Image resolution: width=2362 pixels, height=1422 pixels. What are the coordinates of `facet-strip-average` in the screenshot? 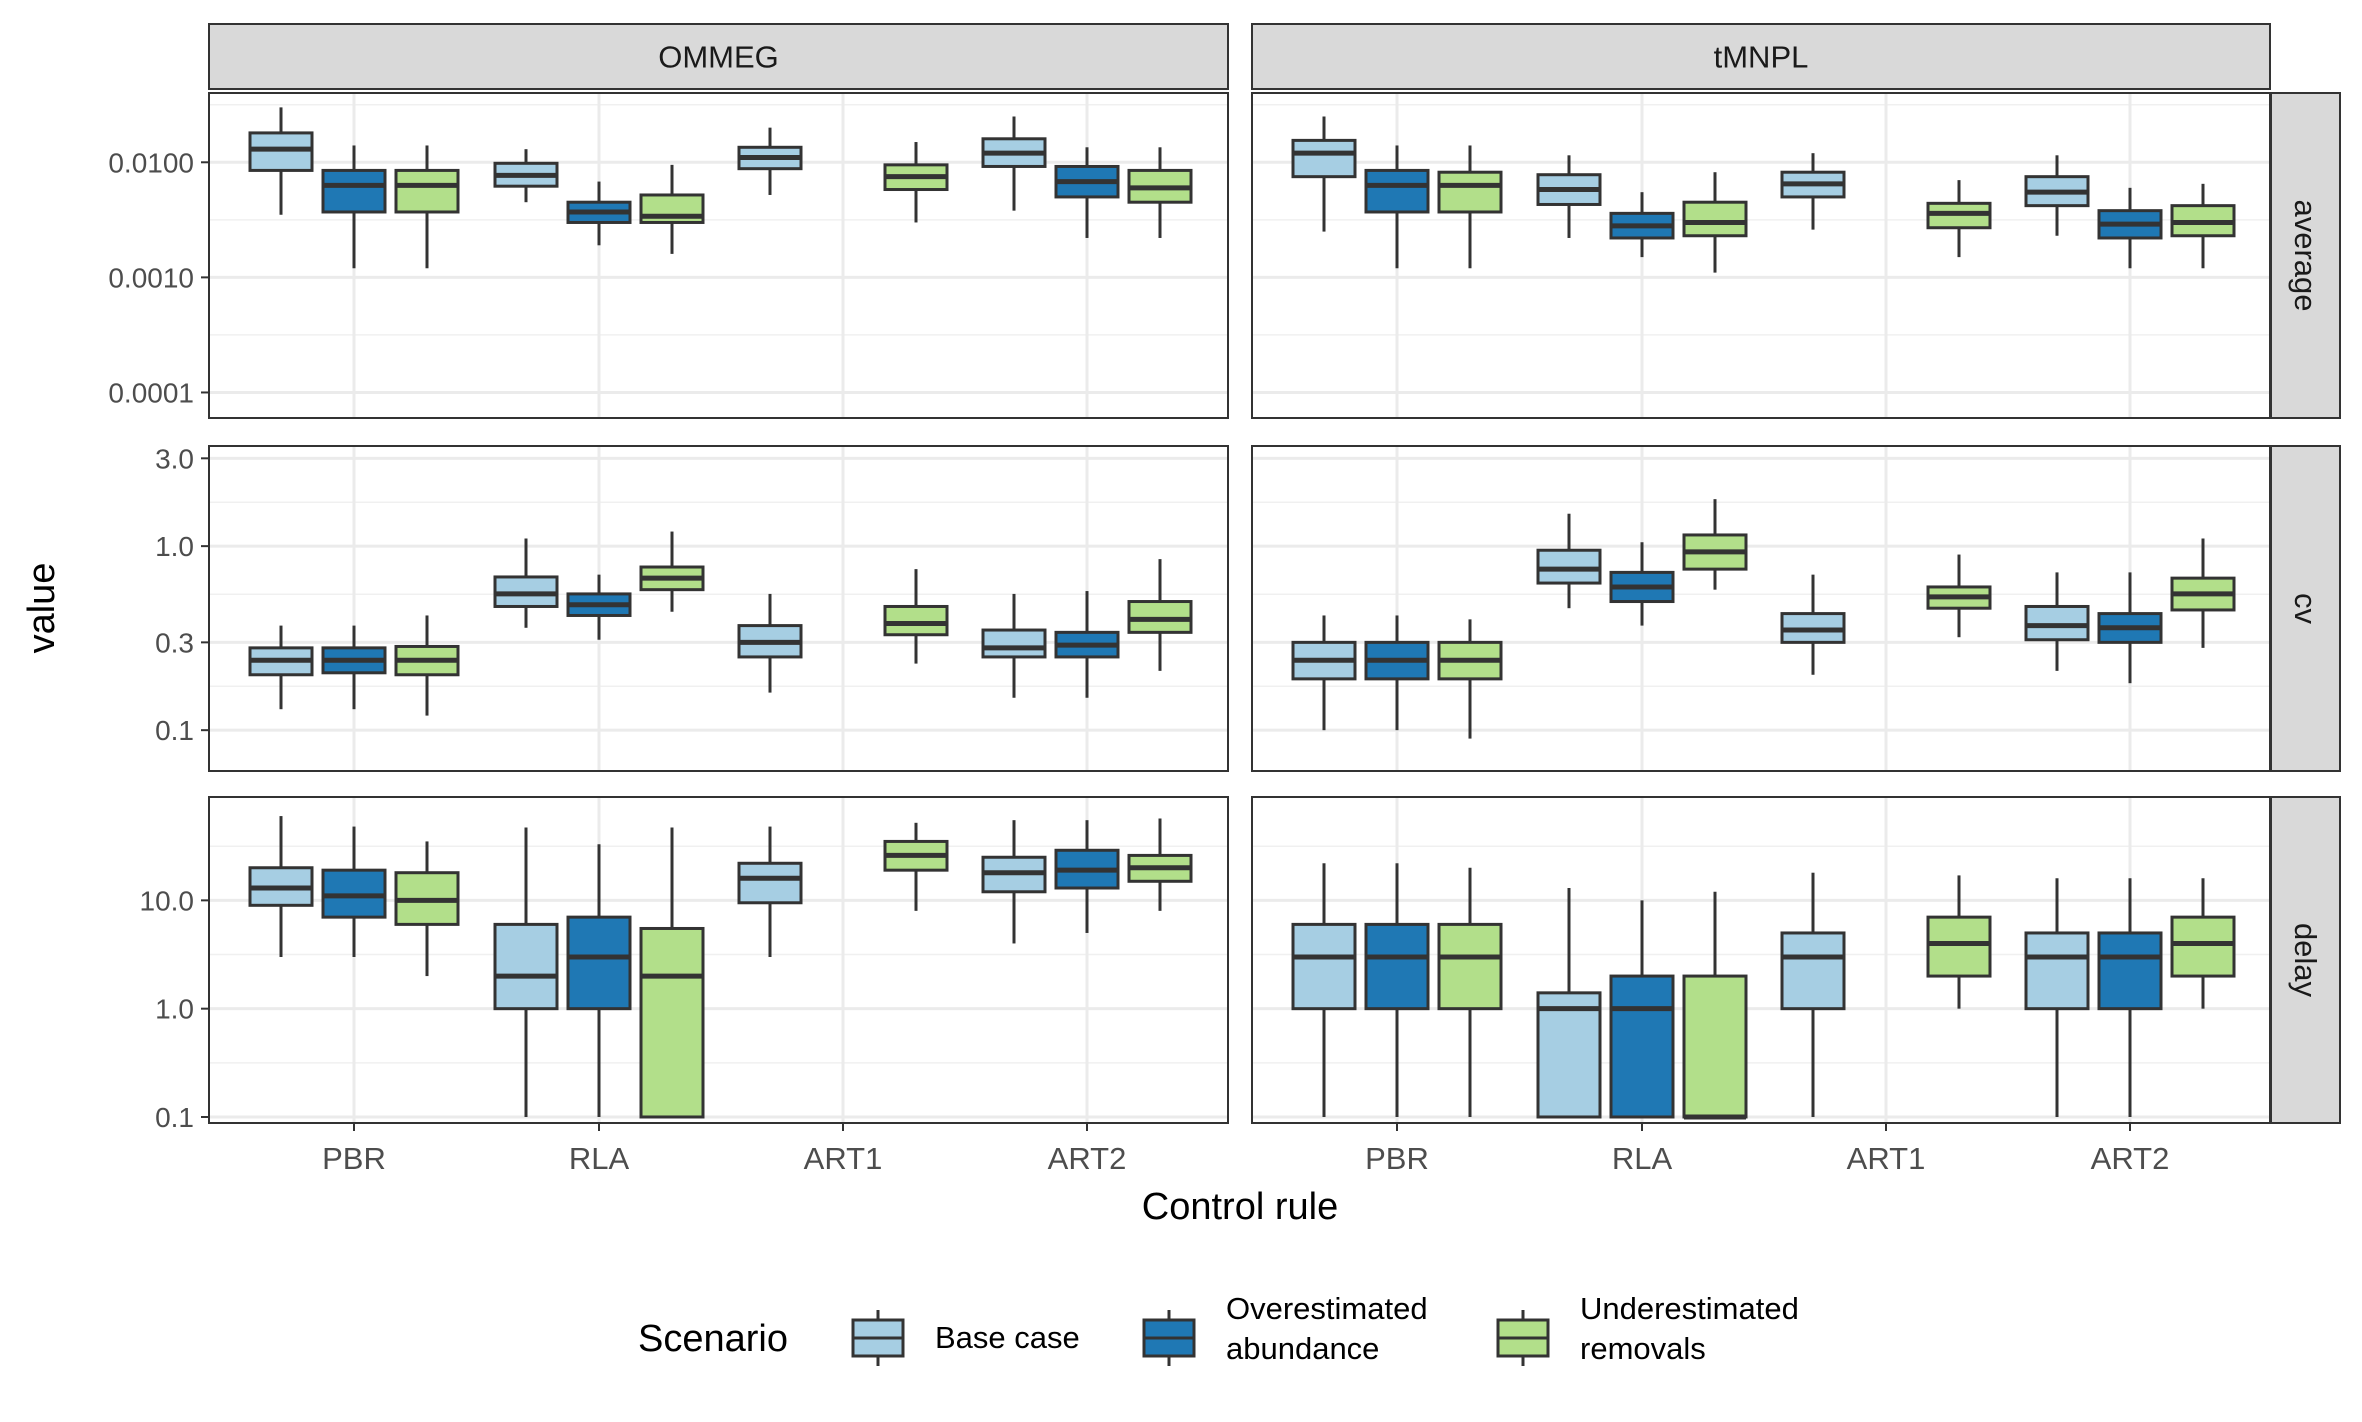 It's located at (2305, 255).